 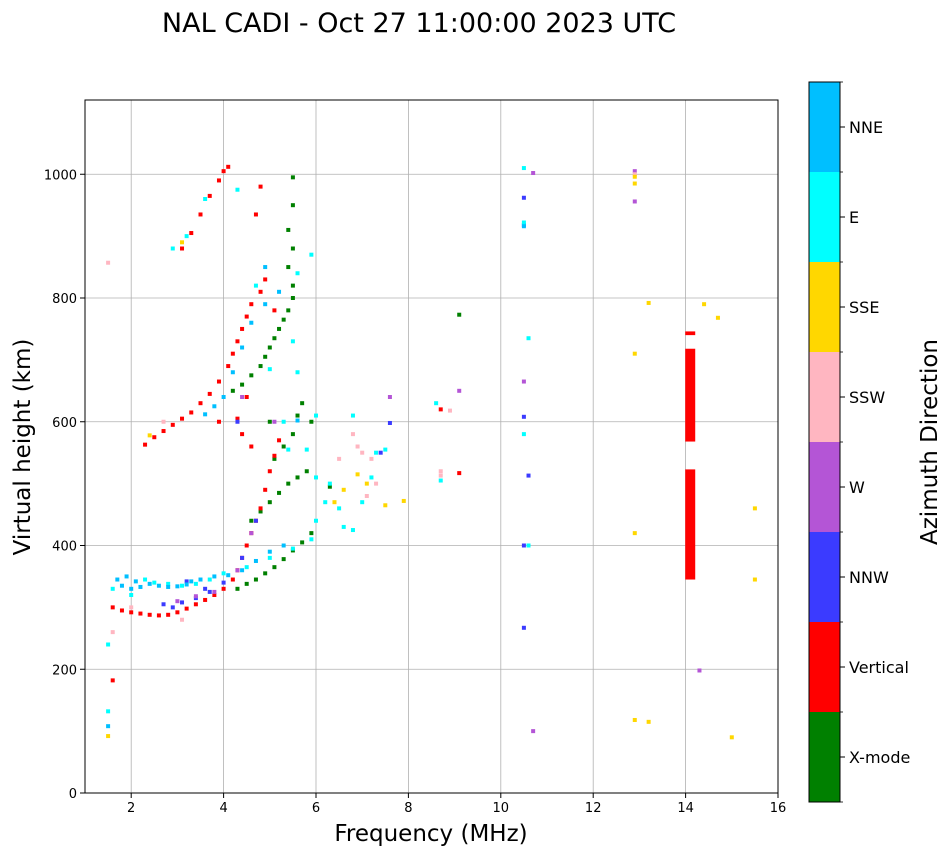 What do you see at coordinates (854, 217) in the screenshot?
I see `colorbar-tick-label: E` at bounding box center [854, 217].